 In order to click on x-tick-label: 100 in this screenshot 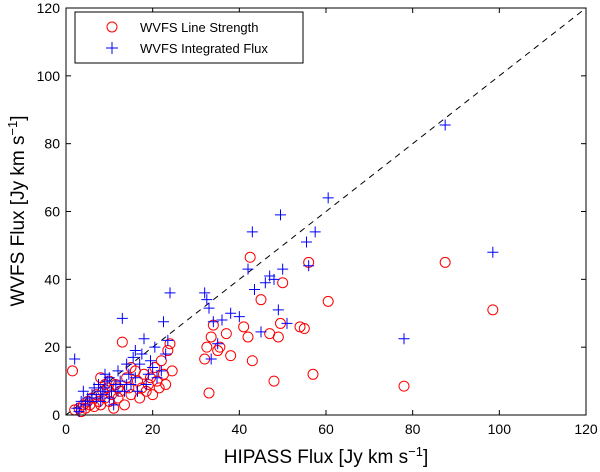, I will do `click(500, 429)`.